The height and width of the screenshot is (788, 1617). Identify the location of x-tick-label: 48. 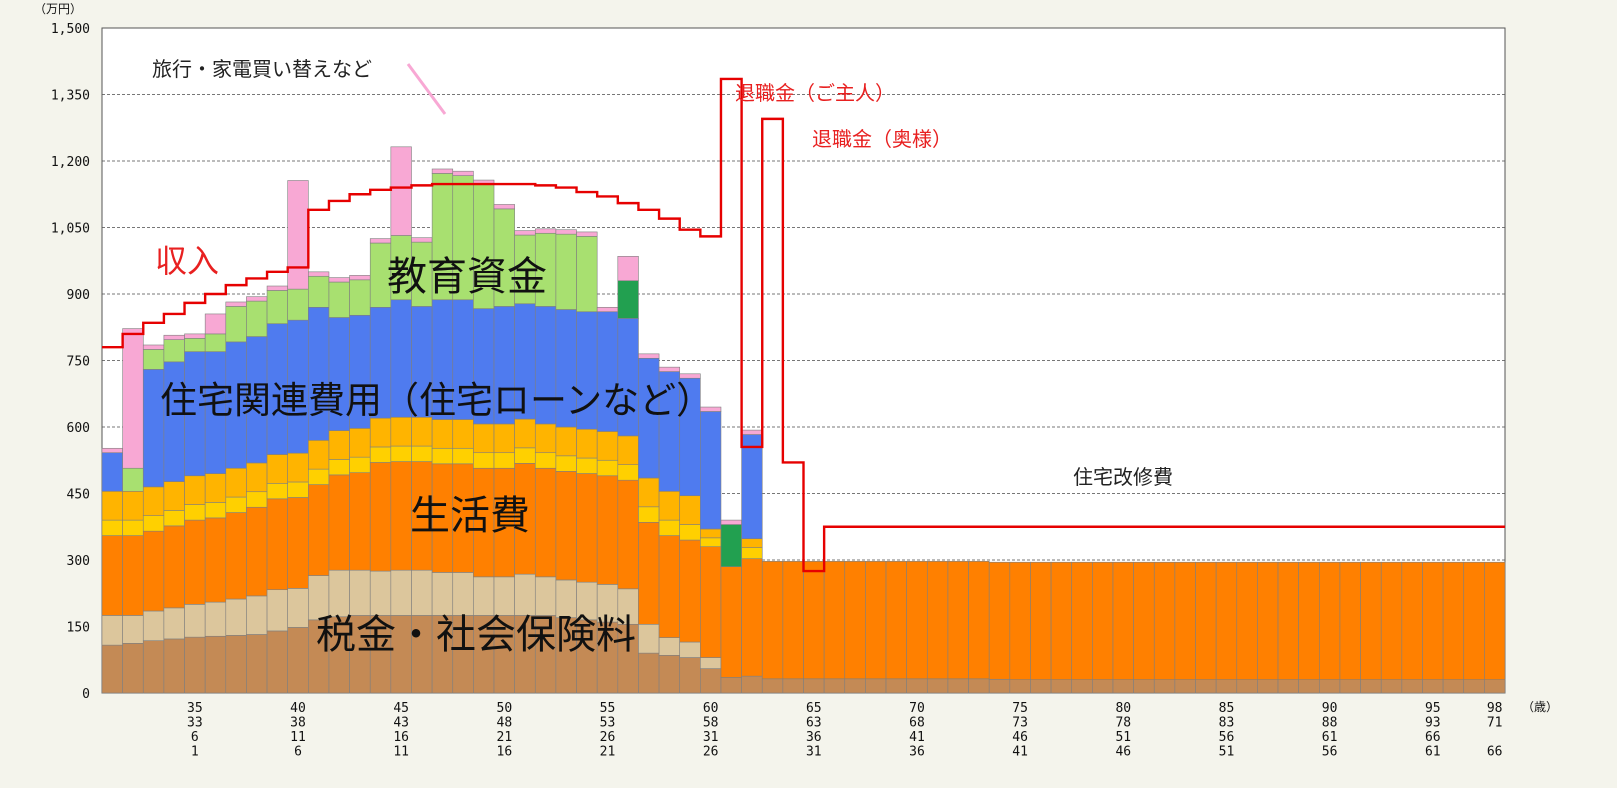
(505, 723).